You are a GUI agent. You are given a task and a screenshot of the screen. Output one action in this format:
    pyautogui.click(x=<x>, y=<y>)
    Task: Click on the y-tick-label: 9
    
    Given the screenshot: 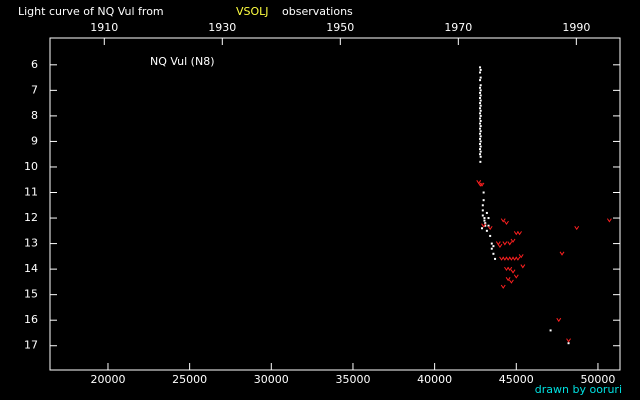 What is the action you would take?
    pyautogui.click(x=34, y=140)
    